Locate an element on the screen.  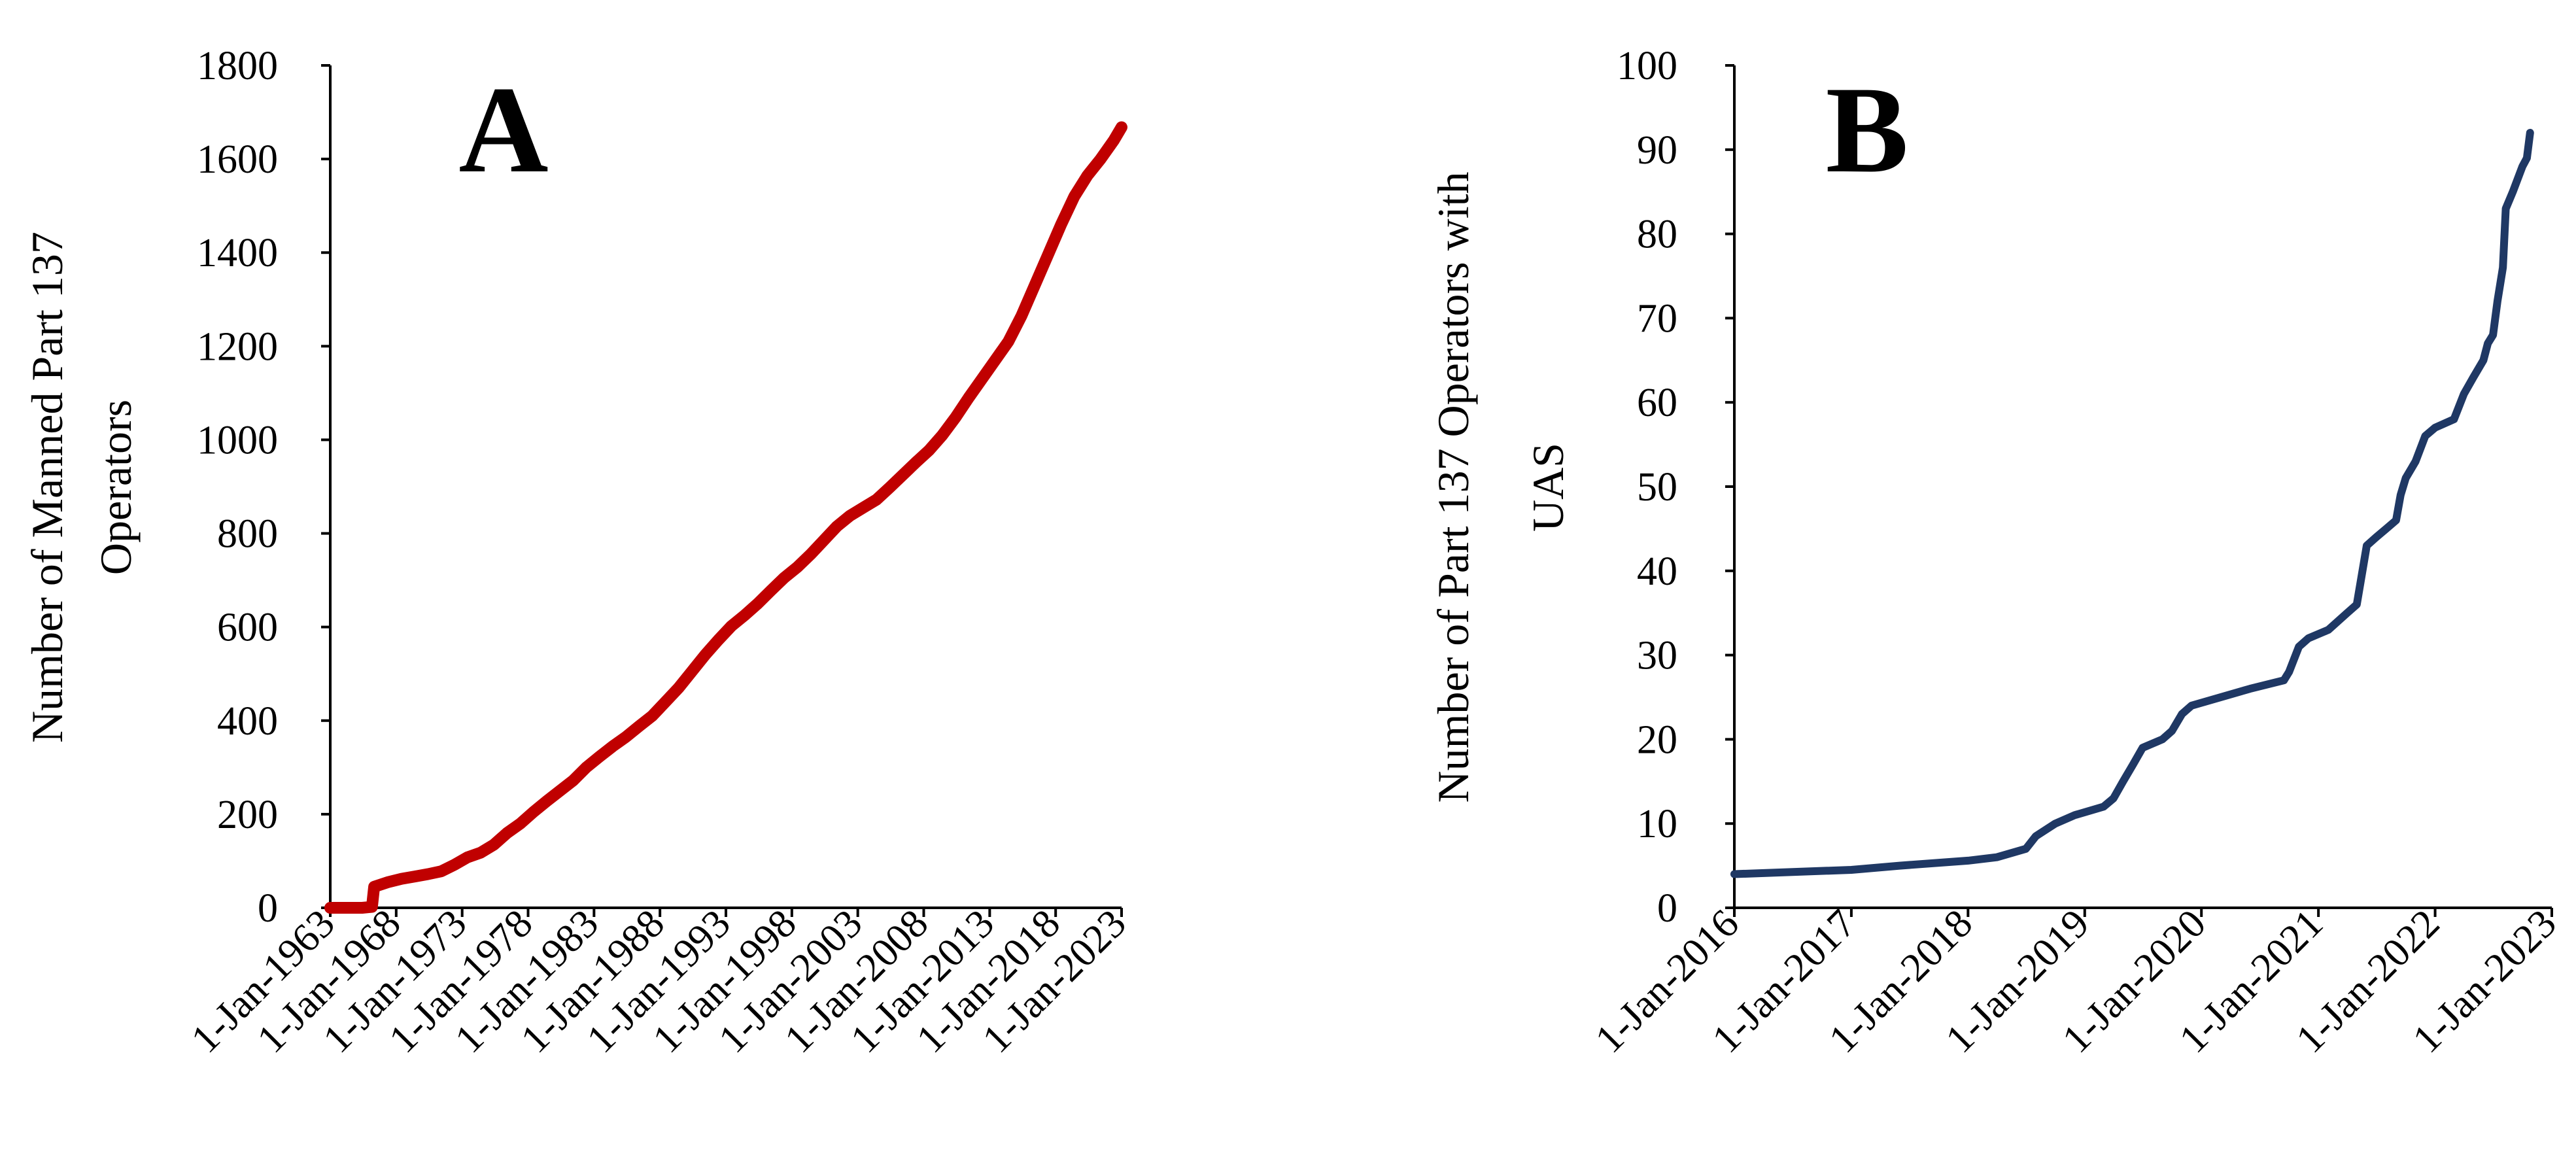
y-tick-label: 30 is located at coordinates (1657, 656).